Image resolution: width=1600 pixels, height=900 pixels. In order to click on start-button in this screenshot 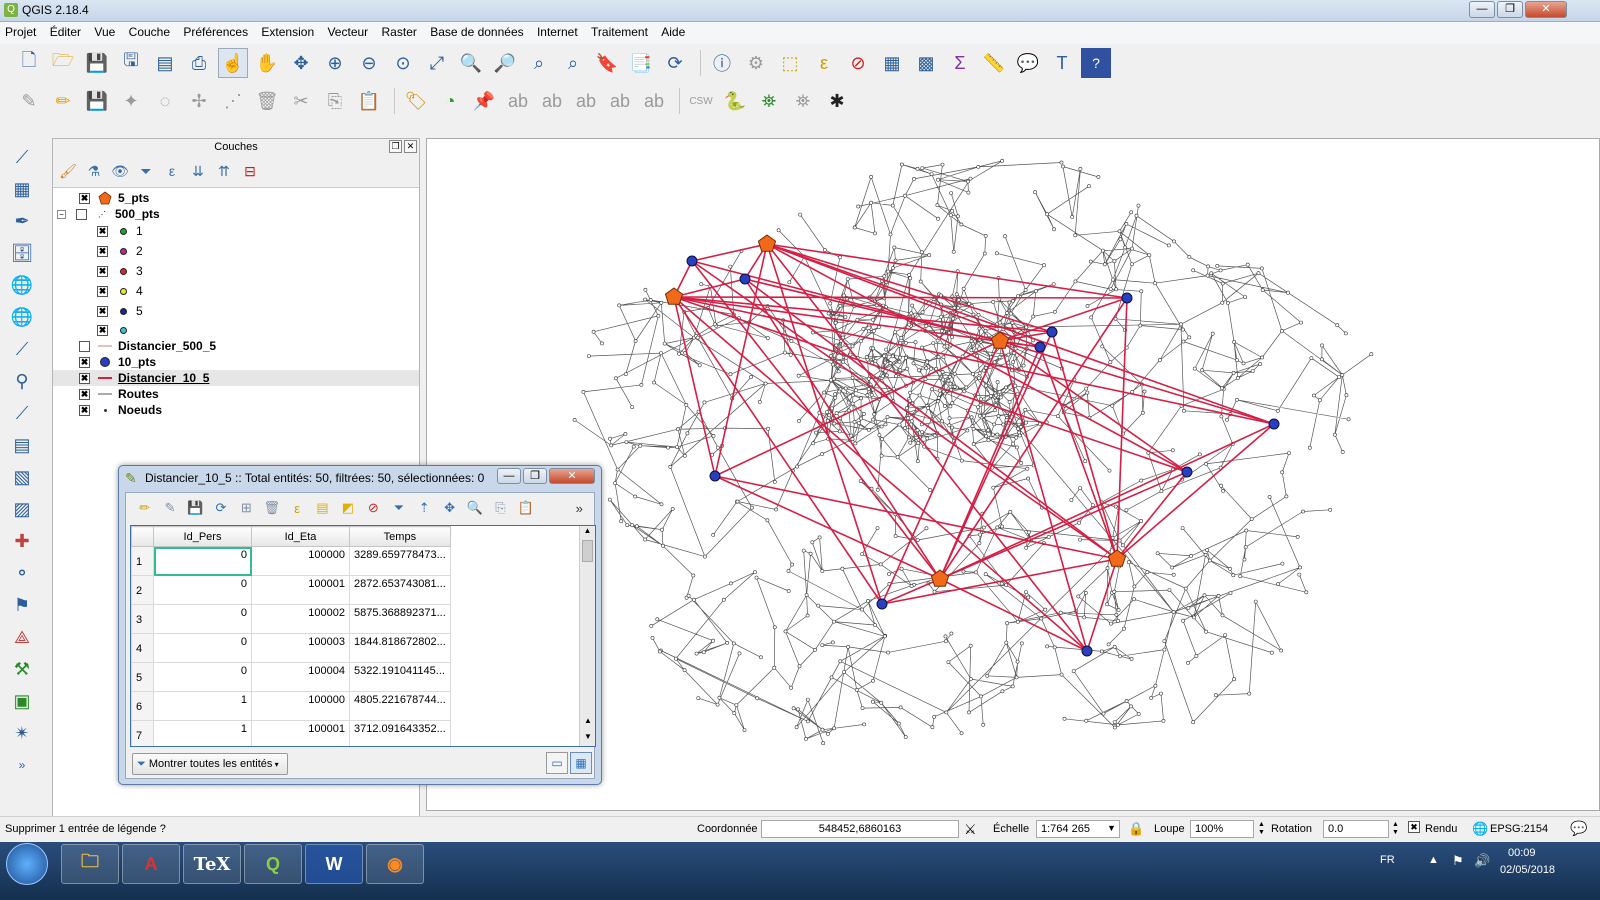, I will do `click(27, 864)`.